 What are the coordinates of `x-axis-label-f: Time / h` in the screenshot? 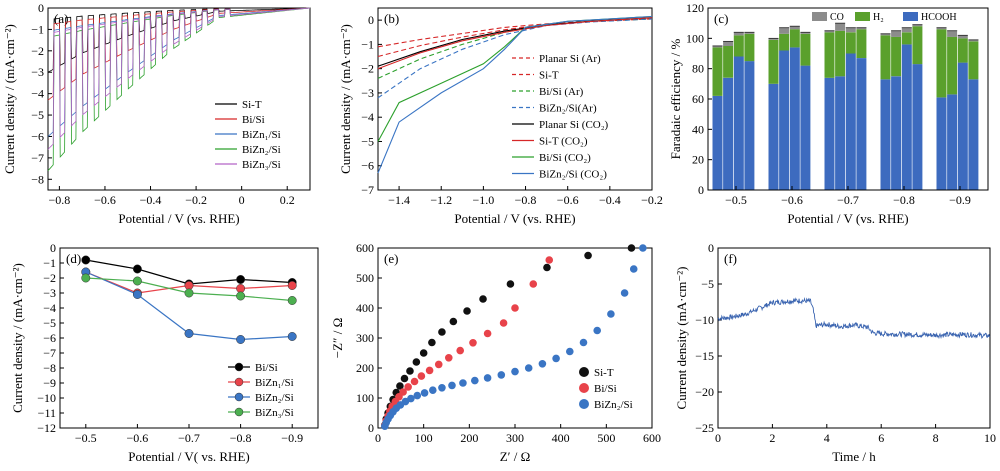 It's located at (854, 456).